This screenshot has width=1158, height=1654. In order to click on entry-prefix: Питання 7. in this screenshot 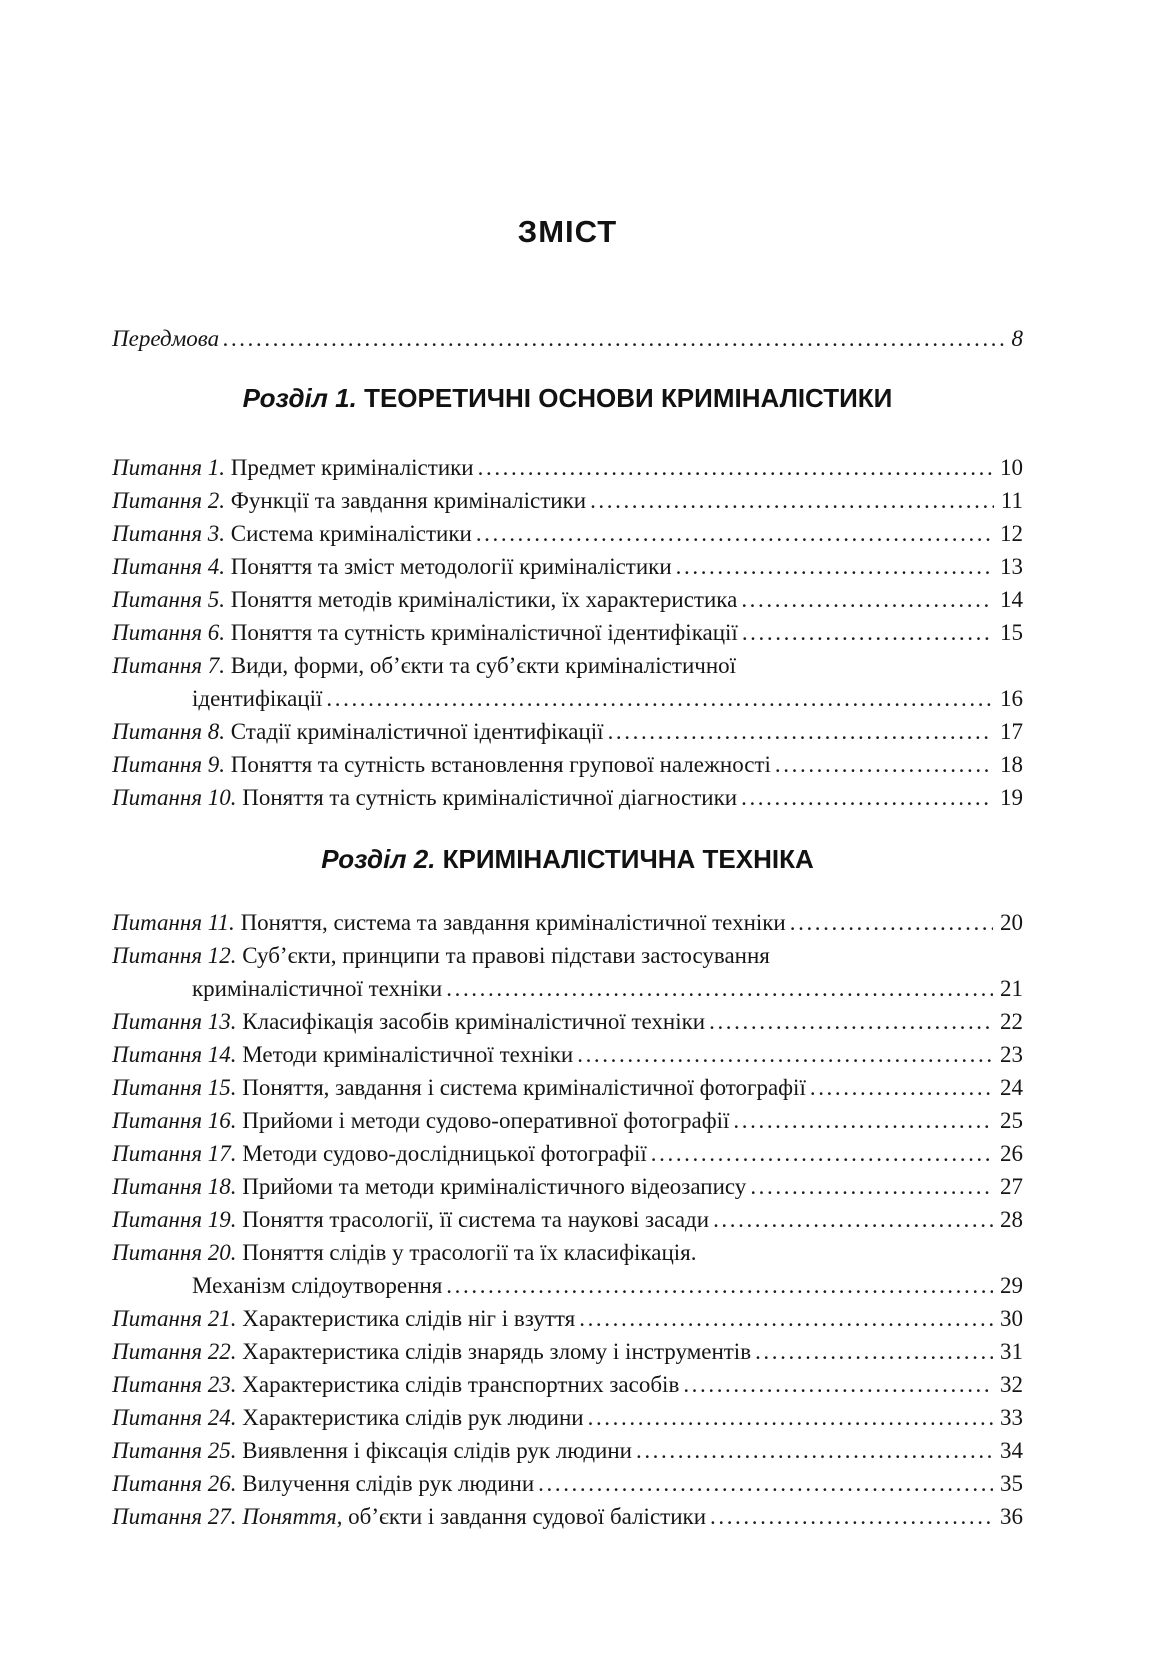, I will do `click(171, 665)`.